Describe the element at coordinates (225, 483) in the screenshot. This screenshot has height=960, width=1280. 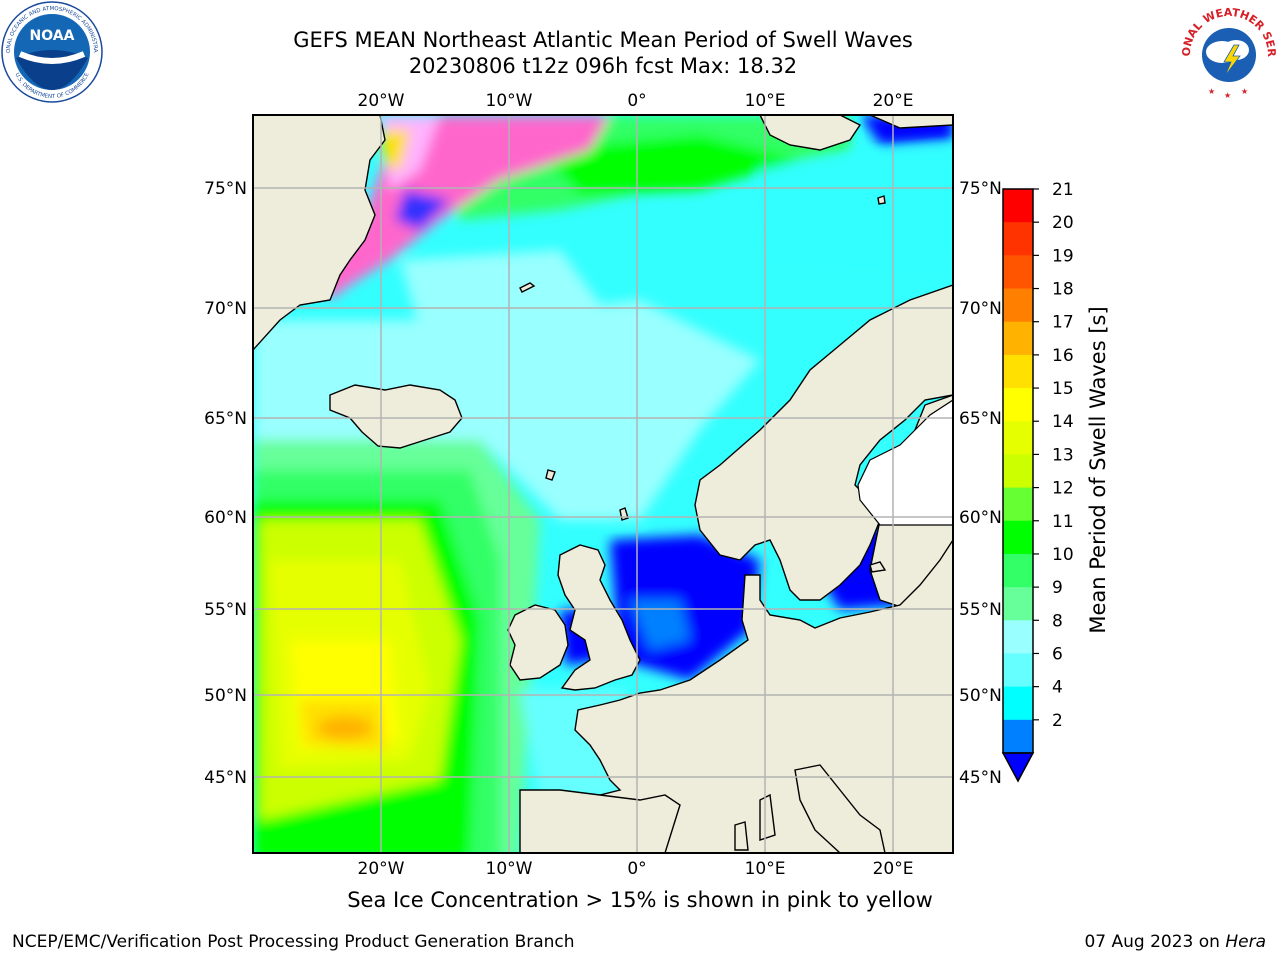
I see `lat-labels-left: 75°N 70°N 65°N 60°N 55°N 50°N 45°N` at that location.